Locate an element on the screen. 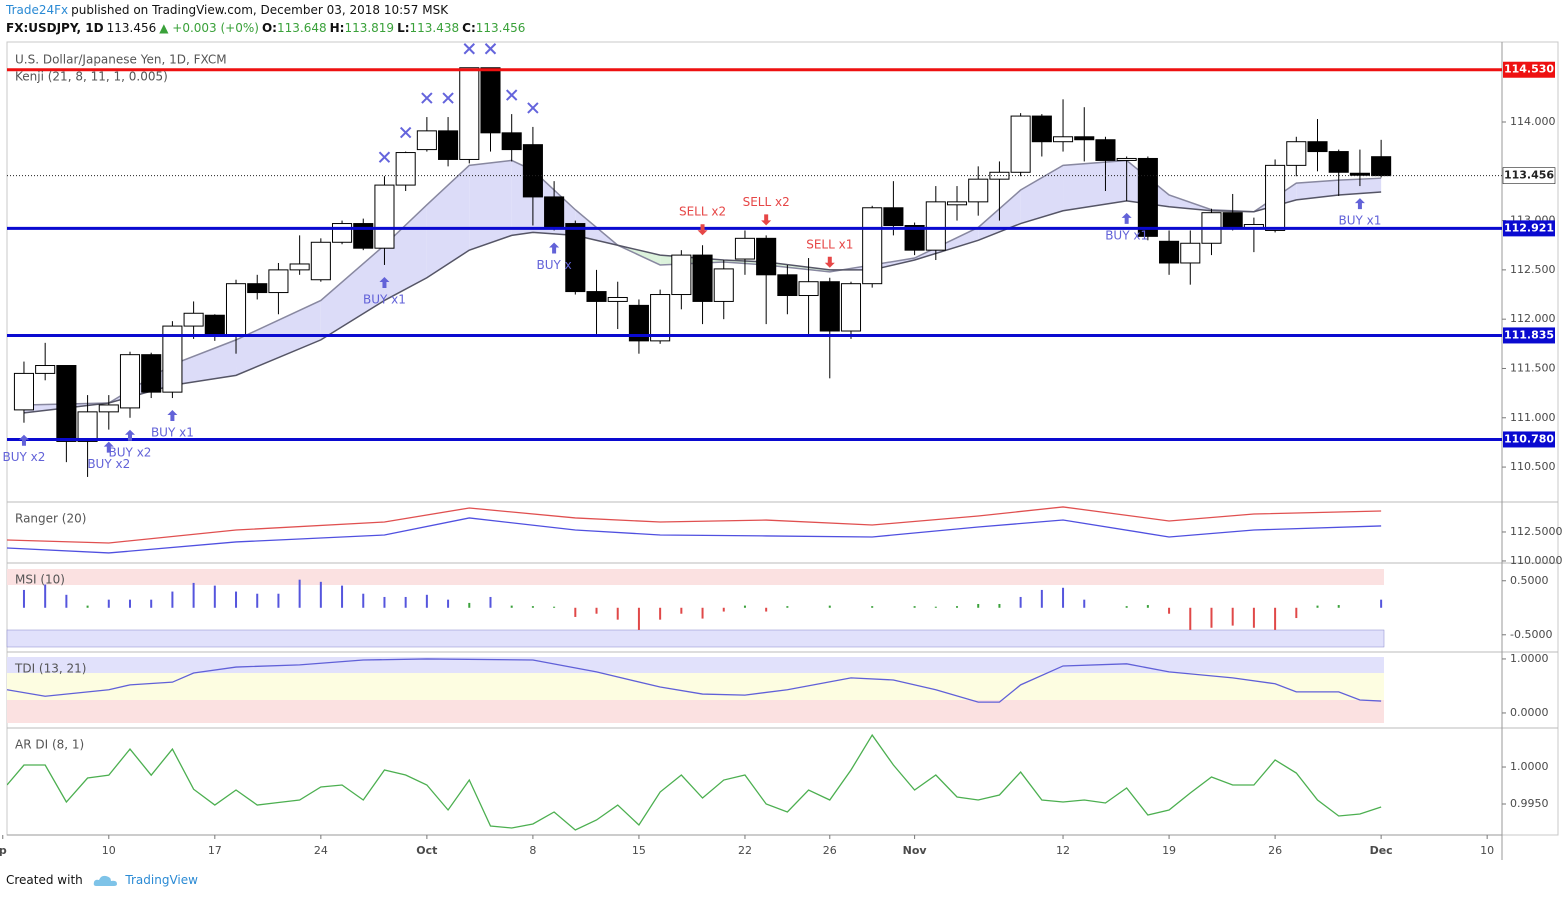  x-tick-label: 12 is located at coordinates (1063, 850).